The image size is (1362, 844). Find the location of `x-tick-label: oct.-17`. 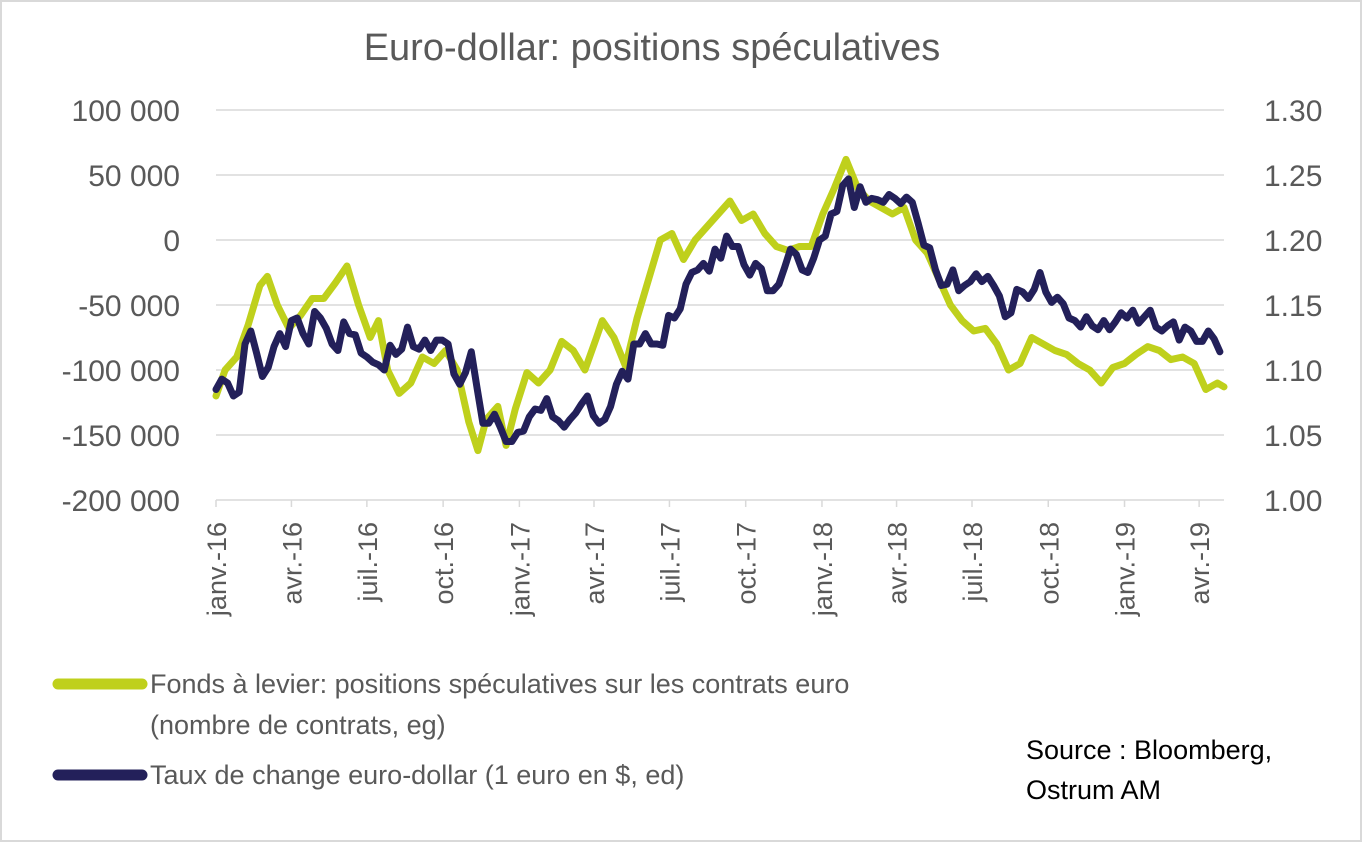

x-tick-label: oct.-17 is located at coordinates (747, 563).